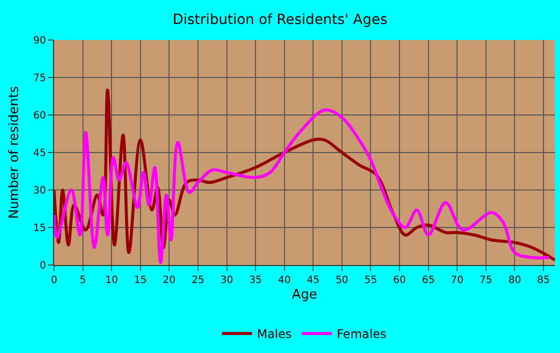 The image size is (560, 353). I want to click on x-tick-label: 20, so click(169, 280).